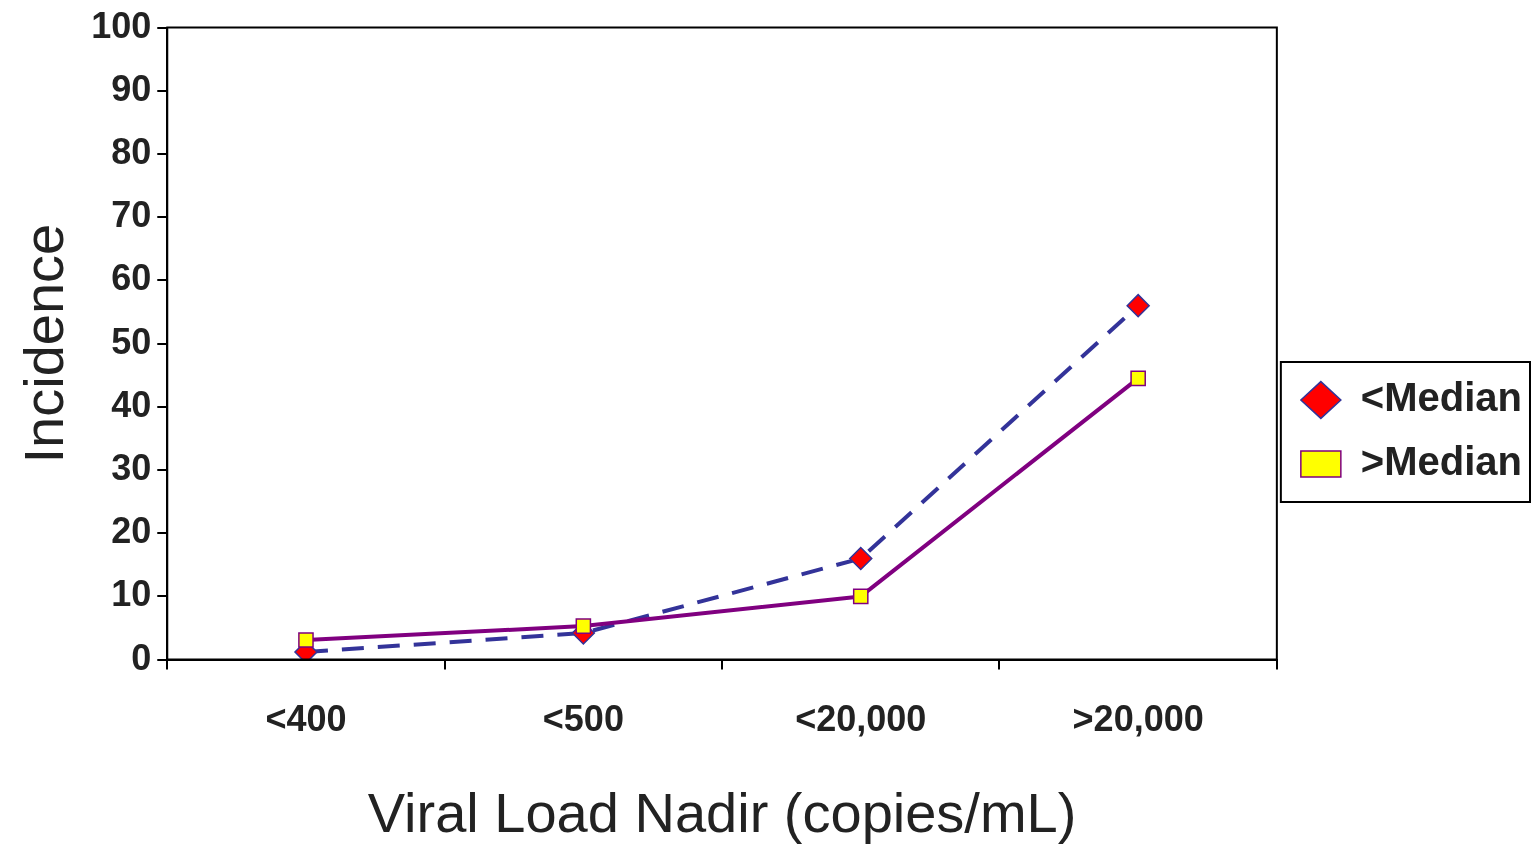 The height and width of the screenshot is (854, 1532). I want to click on y-tick-label: 80, so click(131, 151).